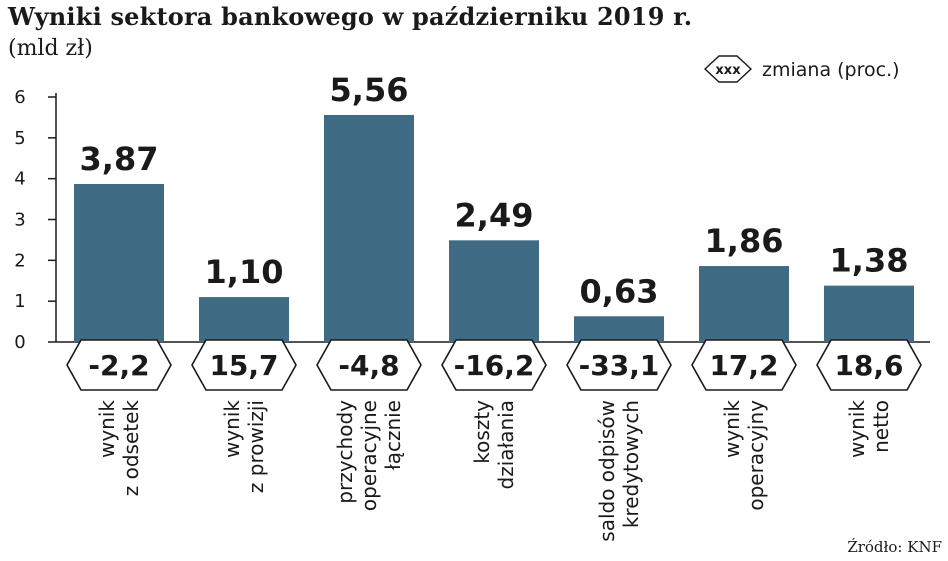  I want to click on category-label-line: saldo odpisów, so click(607, 471).